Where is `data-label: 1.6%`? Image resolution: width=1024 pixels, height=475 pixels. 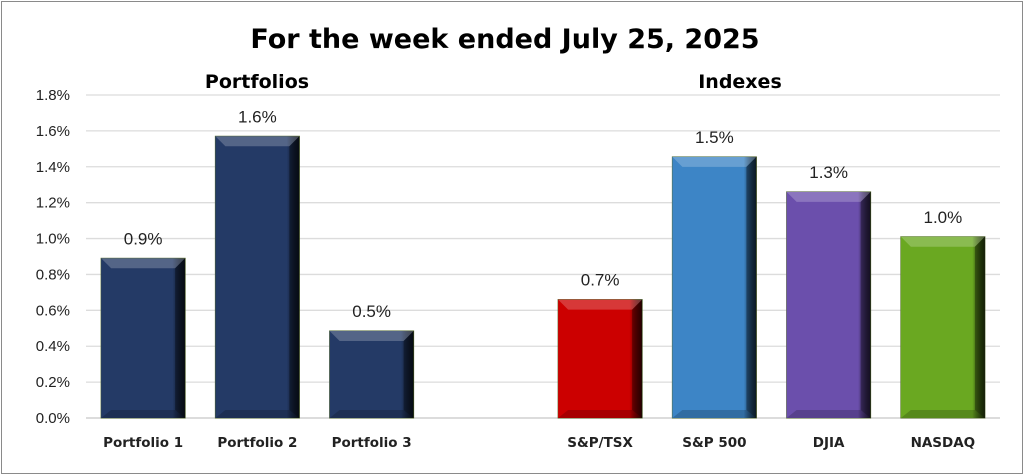
data-label: 1.6% is located at coordinates (257, 116).